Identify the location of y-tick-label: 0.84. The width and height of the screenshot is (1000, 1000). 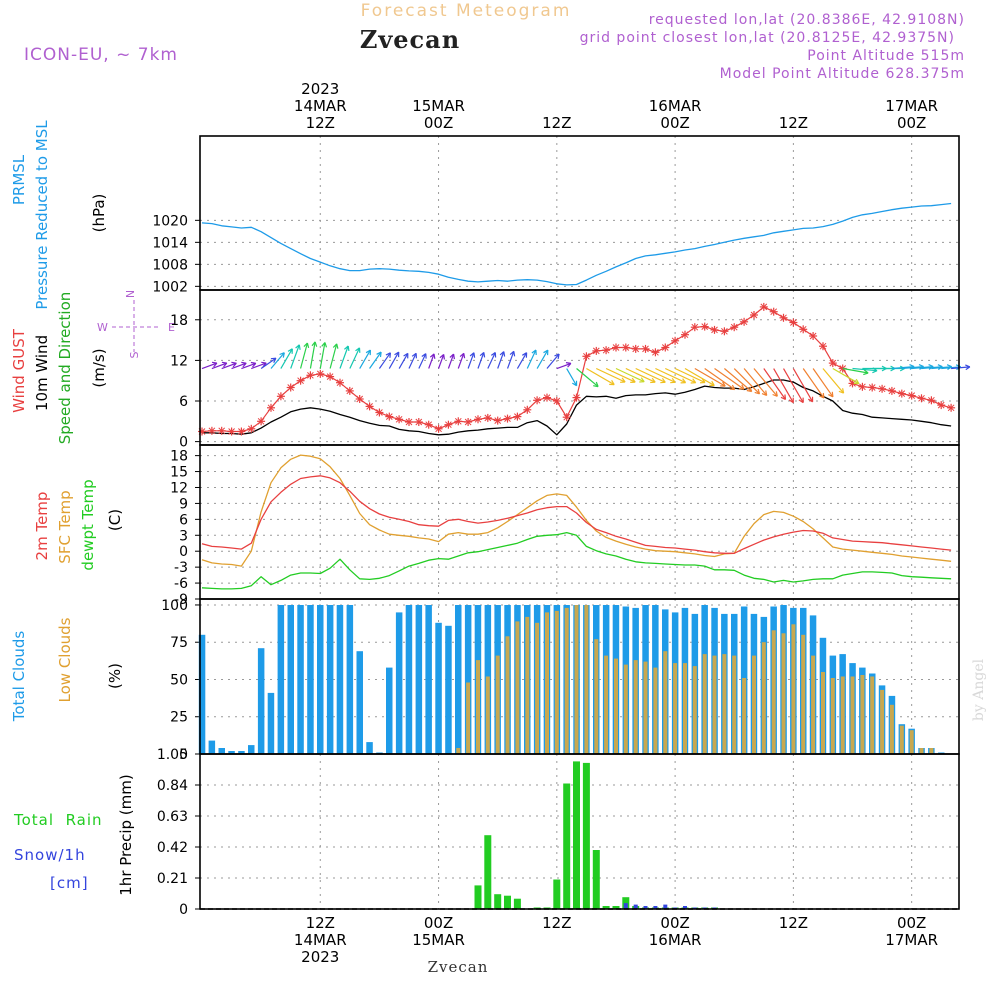
(172, 786).